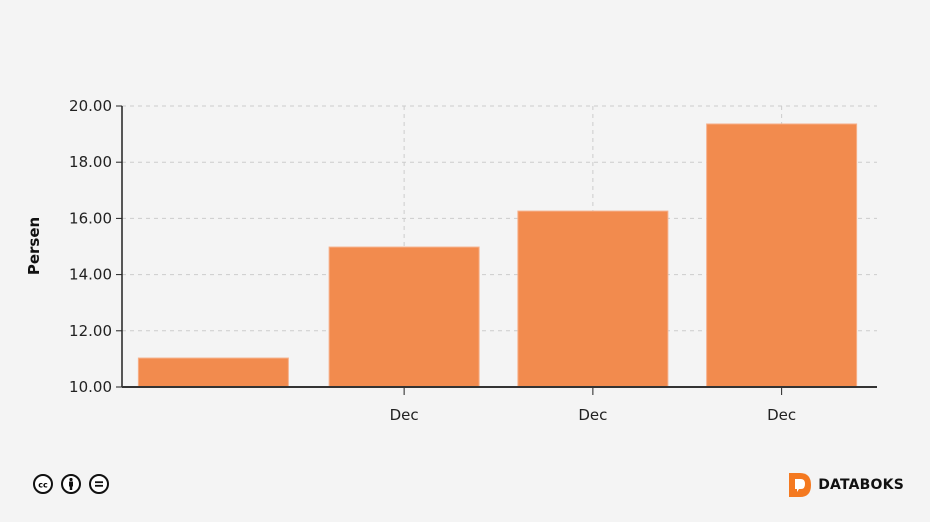 The height and width of the screenshot is (522, 930). I want to click on cc-icon: cc, so click(43, 484).